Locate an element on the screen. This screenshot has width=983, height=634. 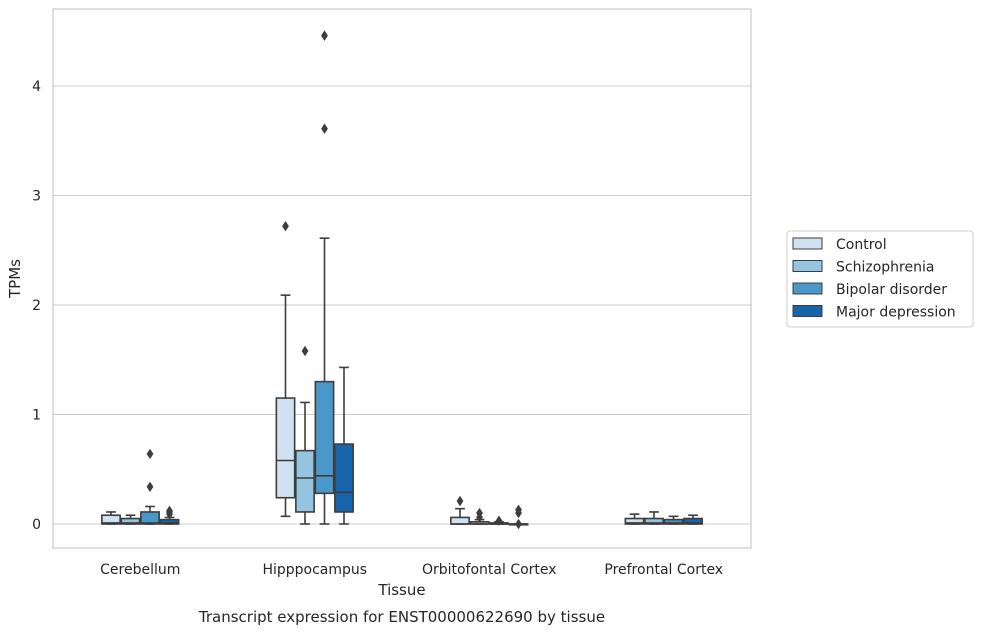
legend-item: Major depression is located at coordinates (874, 313).